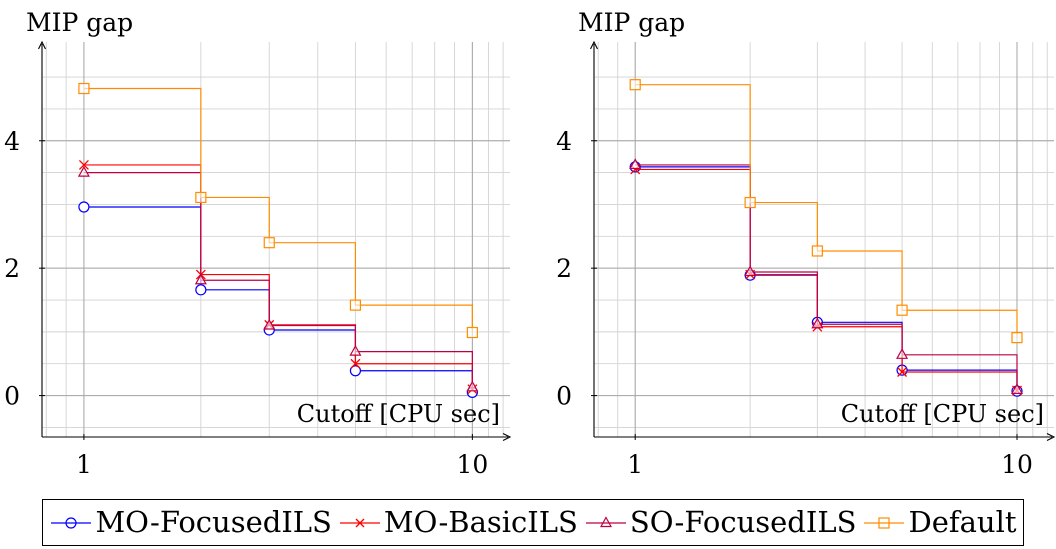 The width and height of the screenshot is (1056, 549). What do you see at coordinates (743, 522) in the screenshot?
I see `legend-label: SO-FocusedILS` at bounding box center [743, 522].